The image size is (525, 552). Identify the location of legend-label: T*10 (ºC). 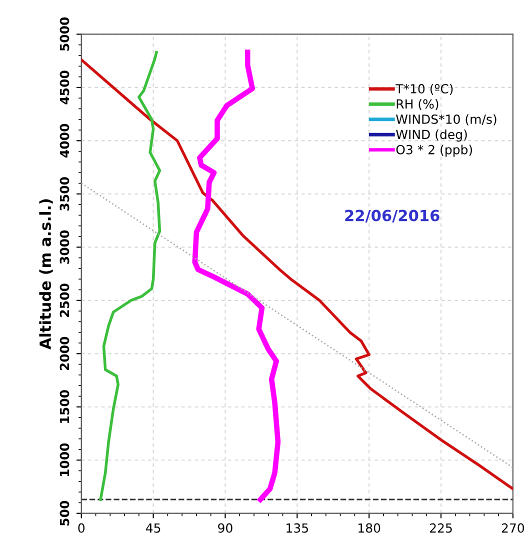
(424, 89).